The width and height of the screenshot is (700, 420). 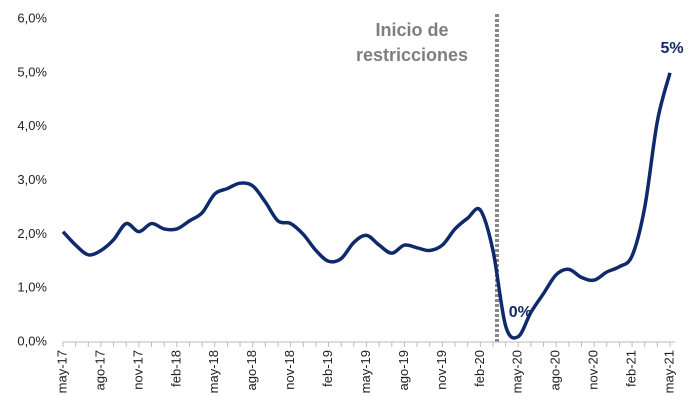 What do you see at coordinates (32, 17) in the screenshot?
I see `y-tick-label: 6,0%` at bounding box center [32, 17].